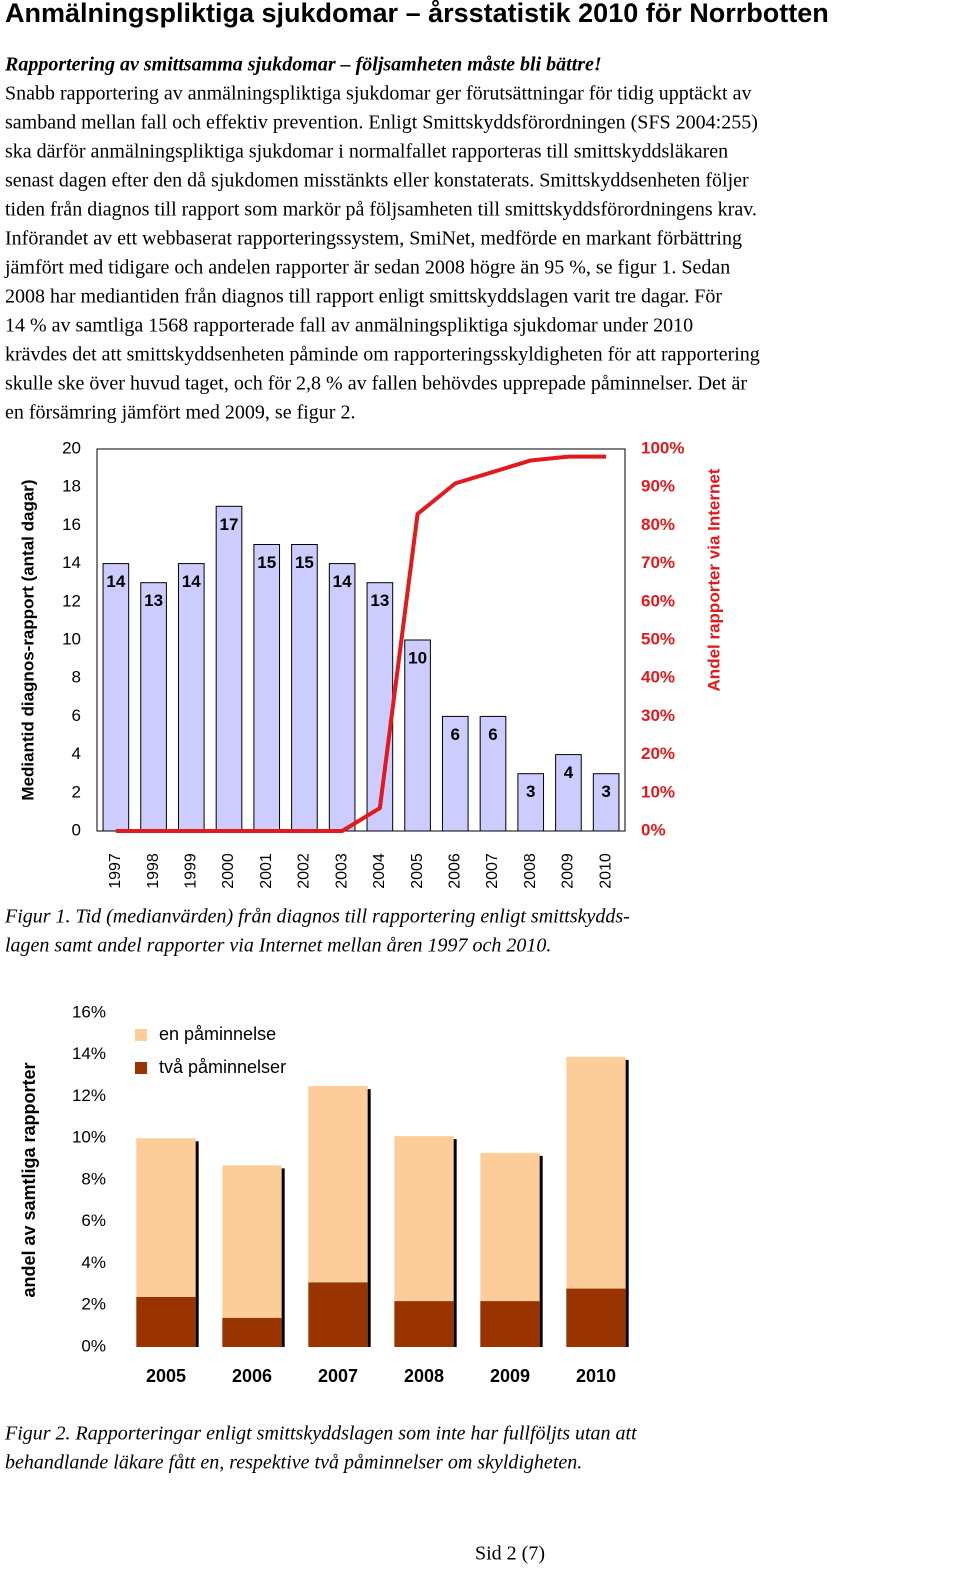  Describe the element at coordinates (71, 600) in the screenshot. I see `y-tick-label: 12` at that location.